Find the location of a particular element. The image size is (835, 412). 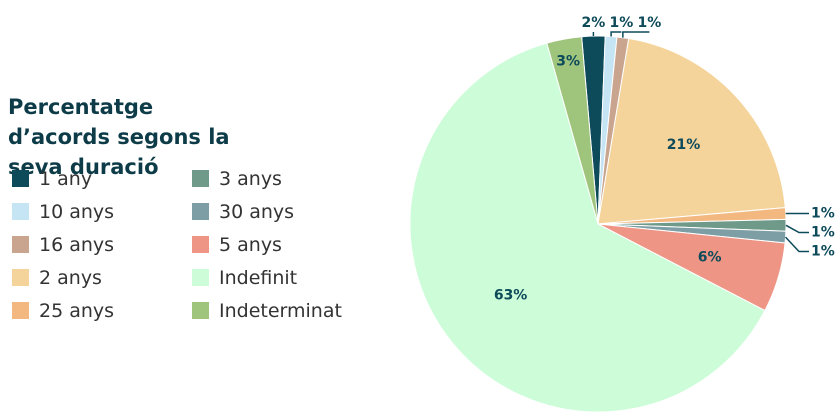

legend-item: 2 anys is located at coordinates (102, 277).